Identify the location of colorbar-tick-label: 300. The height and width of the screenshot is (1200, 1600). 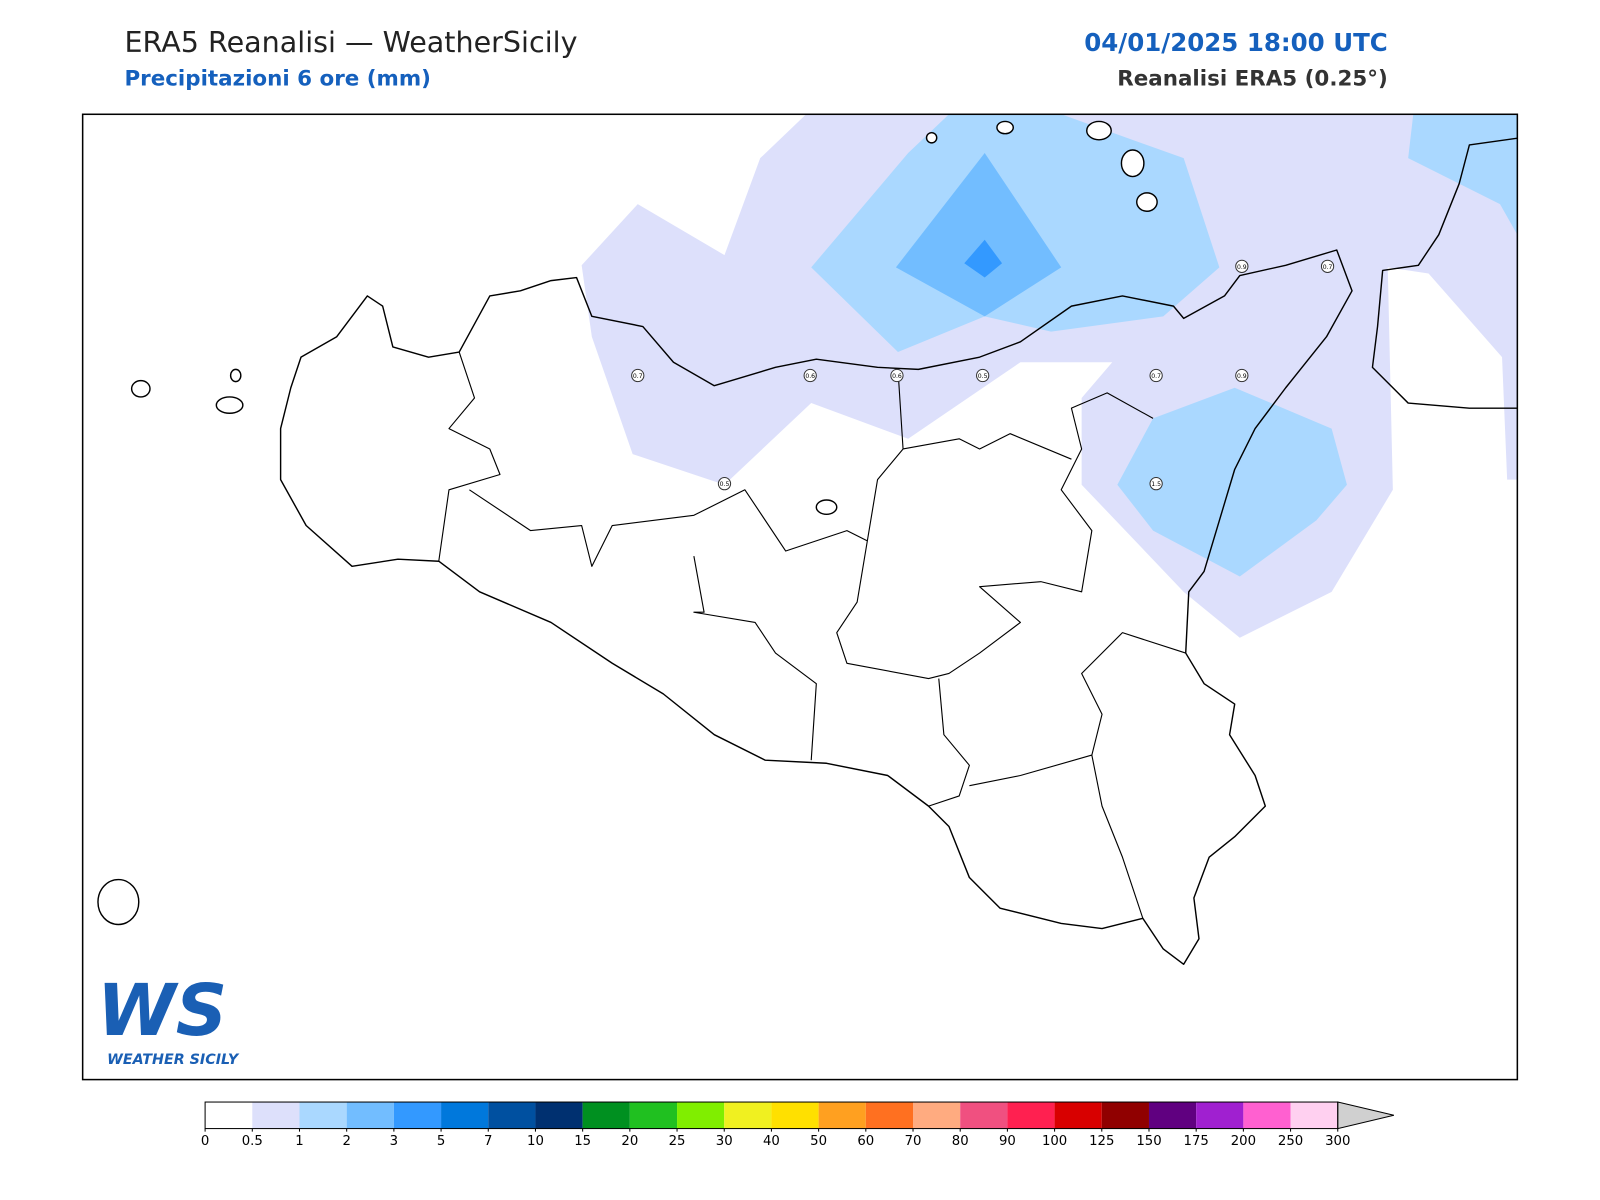
(1337, 1141).